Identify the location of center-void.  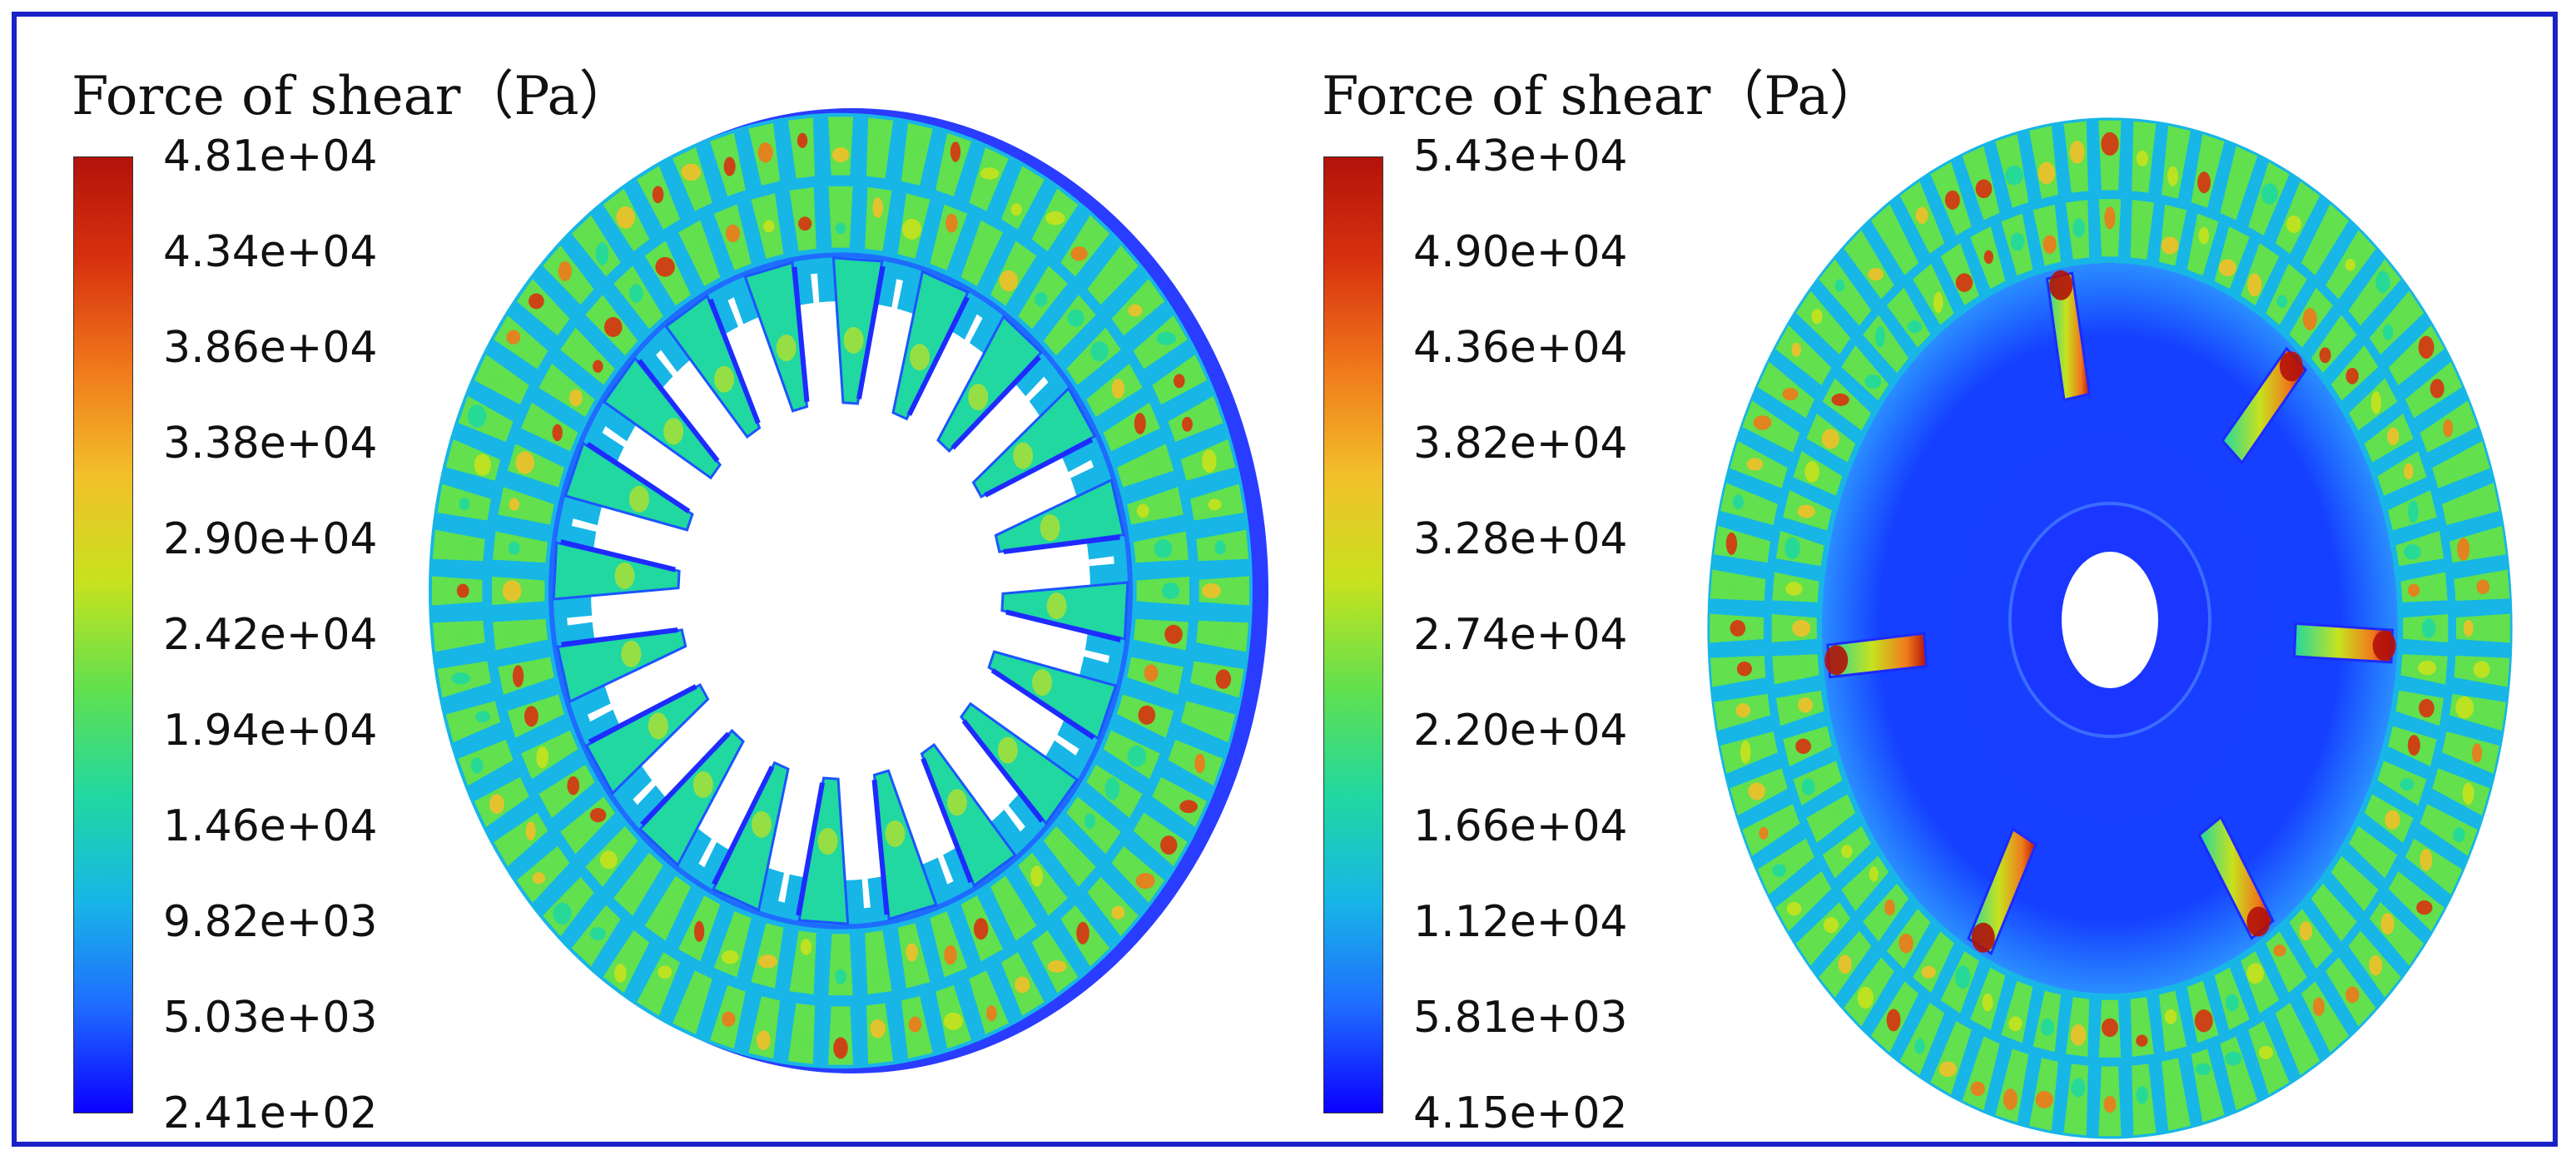
(840, 591).